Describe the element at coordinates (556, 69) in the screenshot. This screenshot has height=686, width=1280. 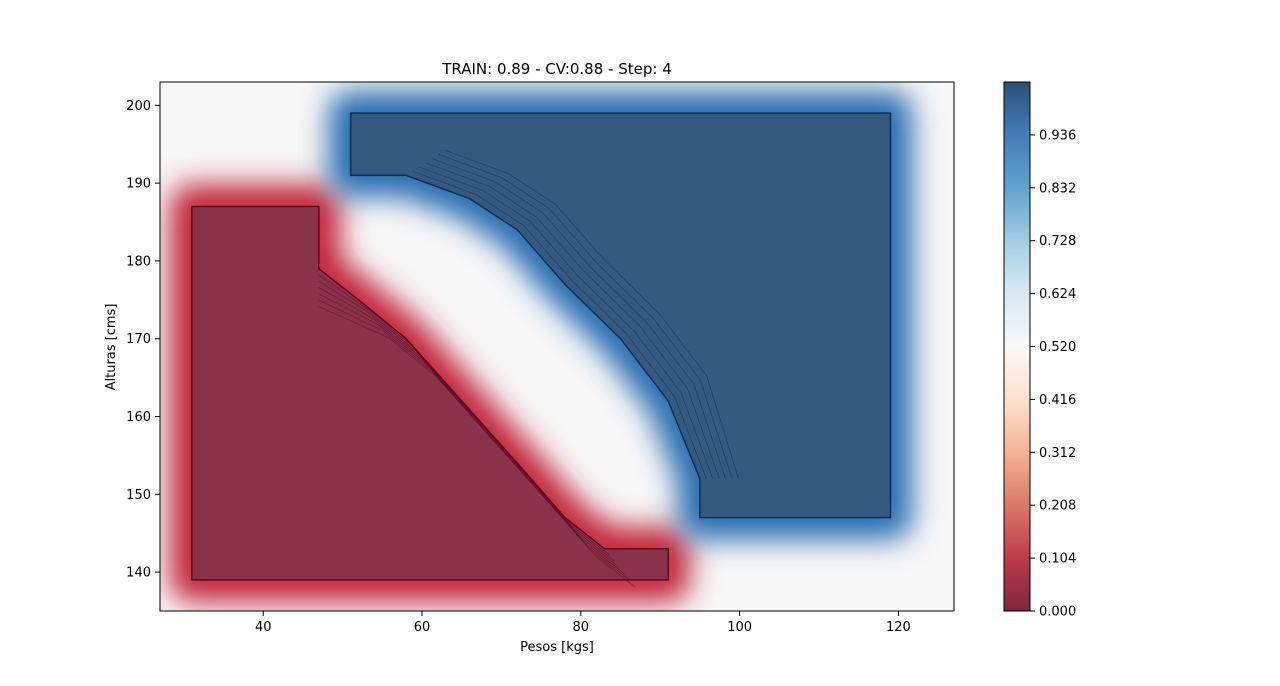
I see `chart-title: TRAIN: 0.89 - CV:0.88 - Step: 4` at that location.